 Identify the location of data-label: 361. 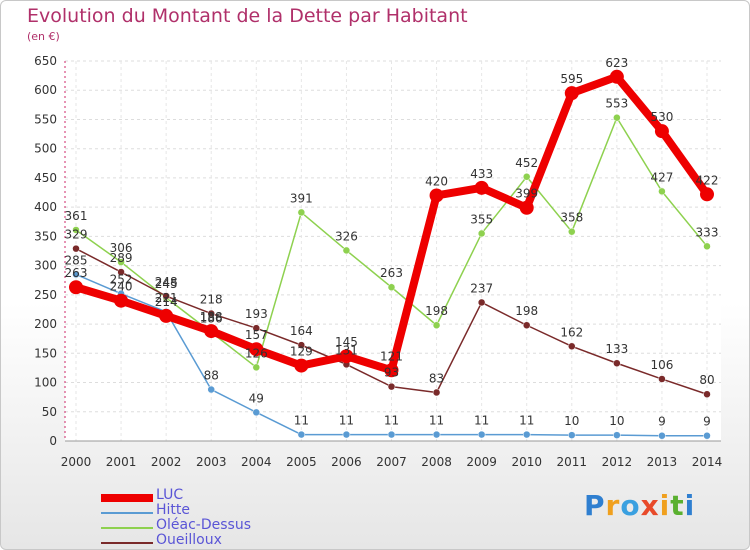
(76, 216).